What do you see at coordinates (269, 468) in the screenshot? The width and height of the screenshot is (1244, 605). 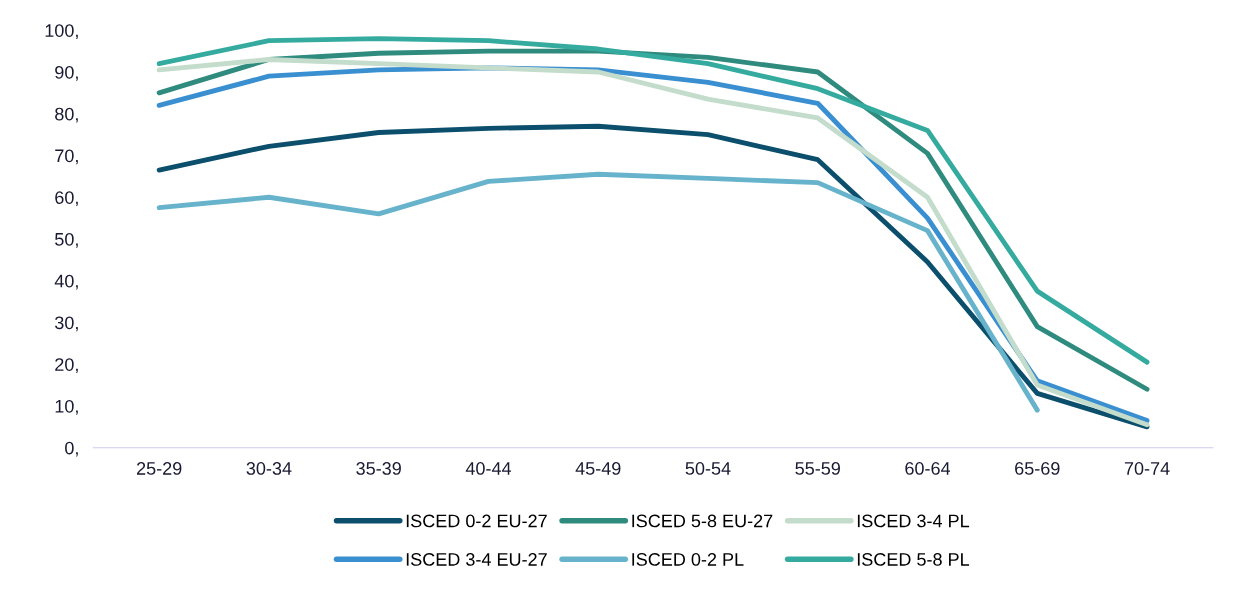 I see `x-tick-label: 30-34` at bounding box center [269, 468].